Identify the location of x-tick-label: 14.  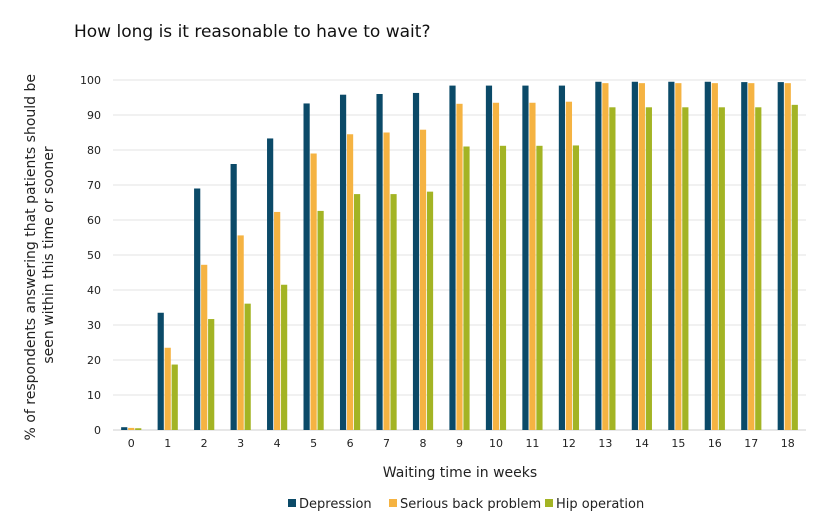
(642, 443).